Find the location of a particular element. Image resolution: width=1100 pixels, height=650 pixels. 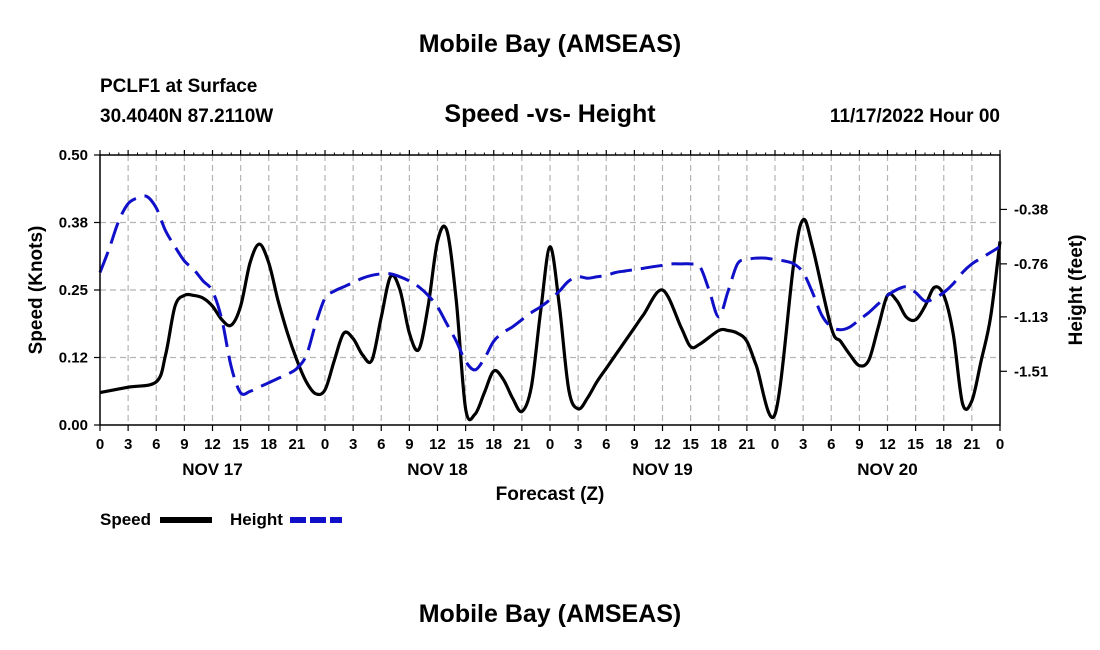

chart-title: Speed -vs- Height is located at coordinates (550, 114).